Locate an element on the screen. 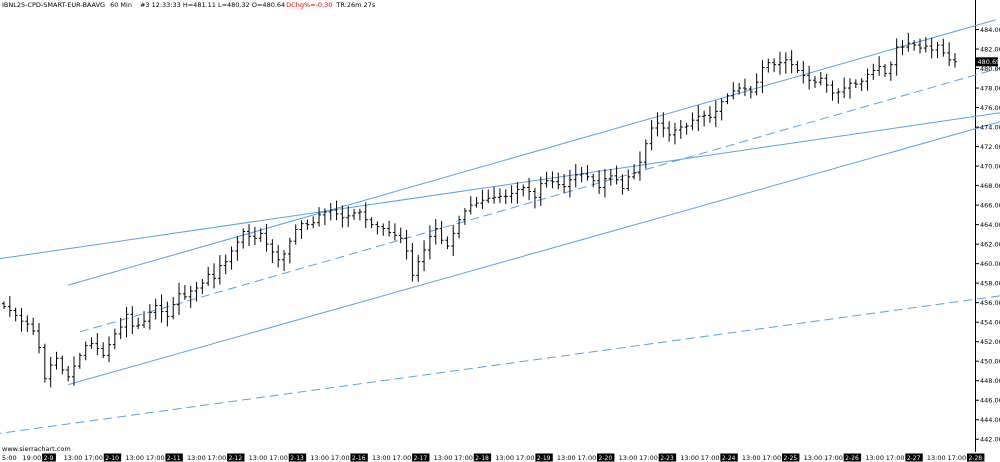  header-change: DChg%=-0.30 is located at coordinates (309, 5).